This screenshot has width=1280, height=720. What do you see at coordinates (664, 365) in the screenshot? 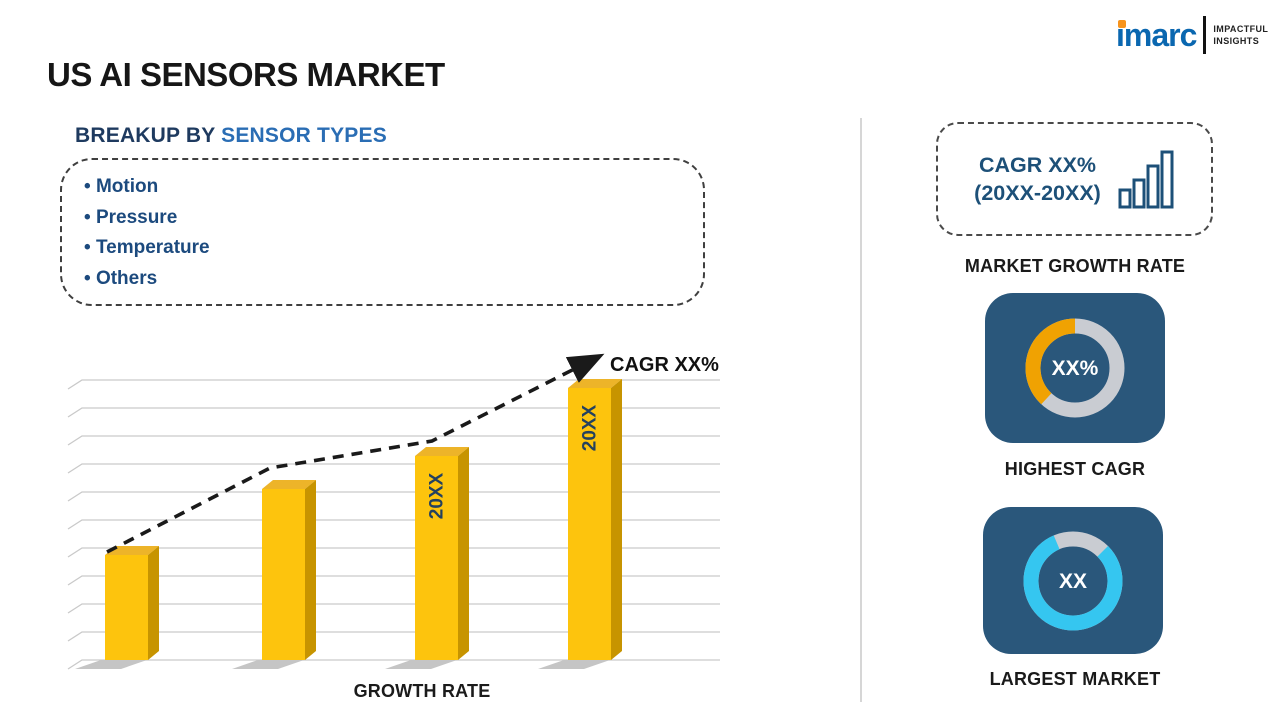
I see `svg-text: CAGR XX%` at bounding box center [664, 365].